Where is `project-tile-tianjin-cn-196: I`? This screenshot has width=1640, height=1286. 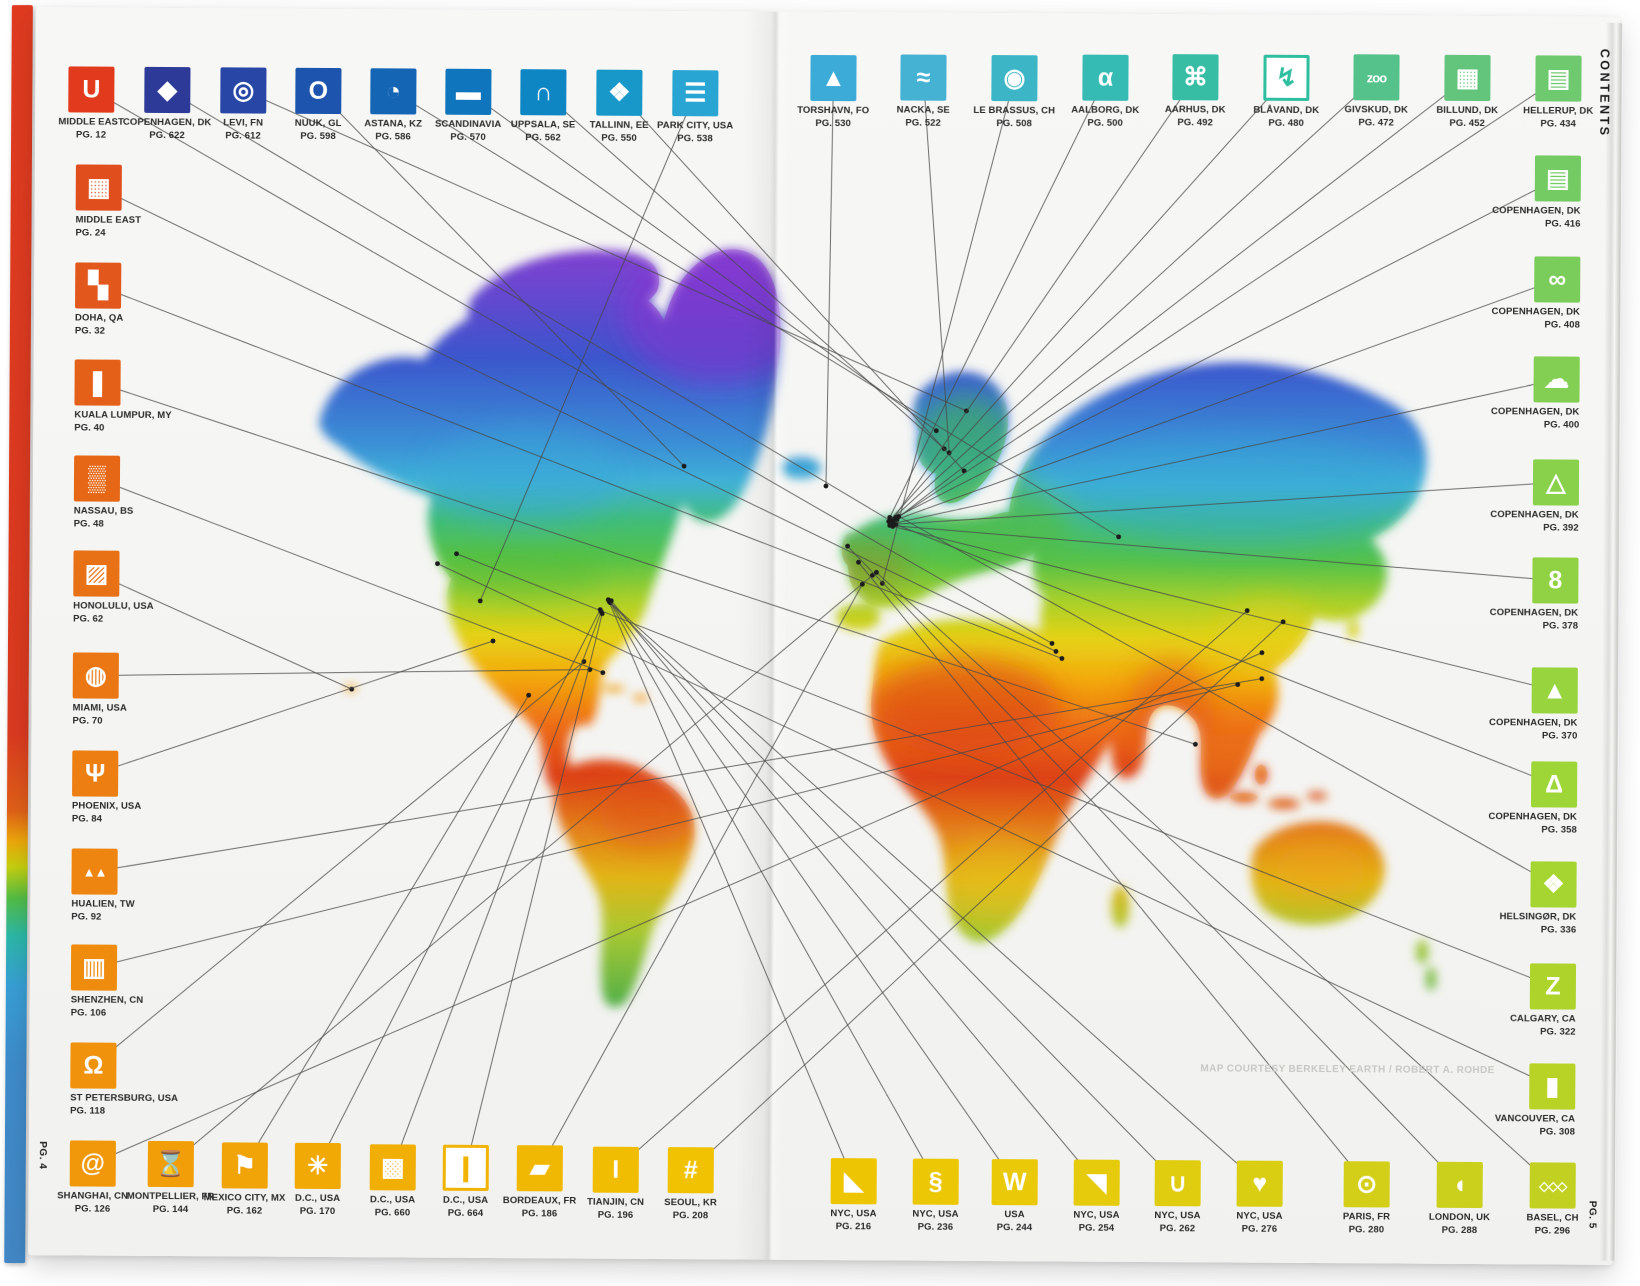 project-tile-tianjin-cn-196: I is located at coordinates (615, 1169).